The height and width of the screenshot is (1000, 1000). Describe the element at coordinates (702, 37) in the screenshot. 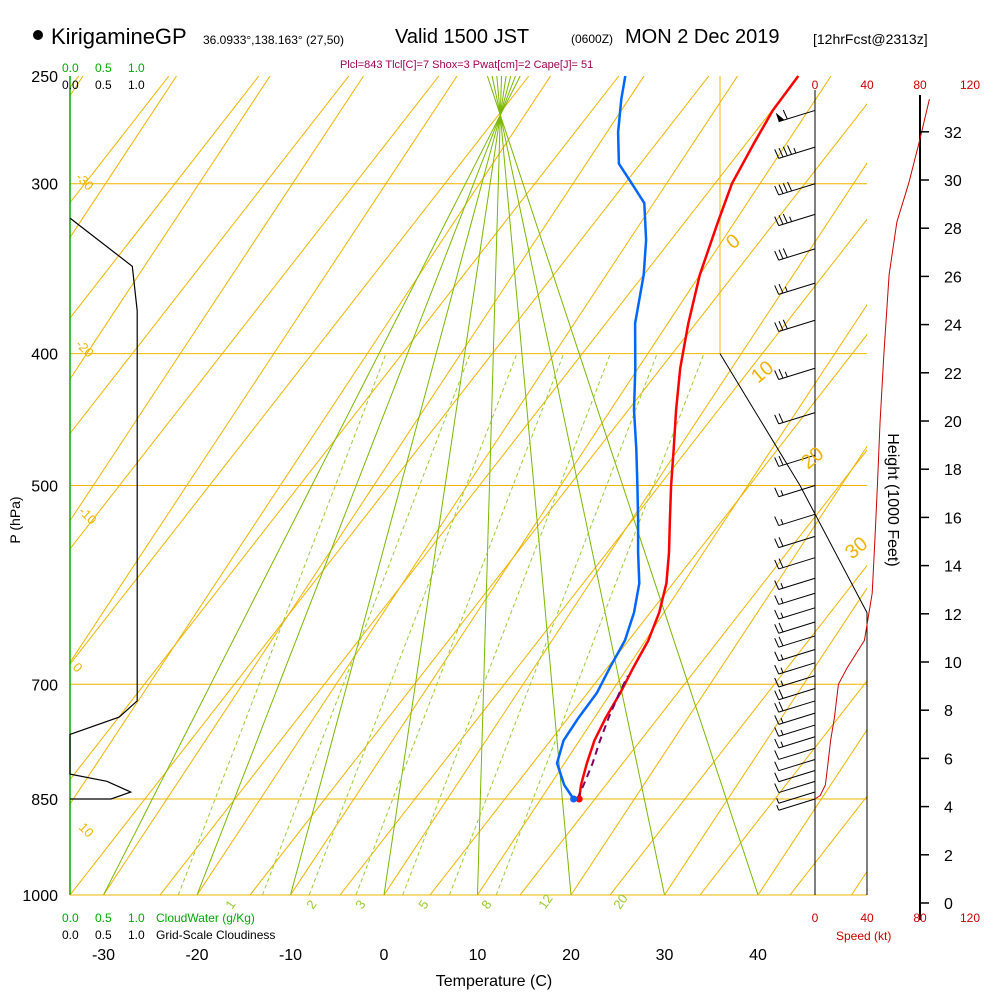

I see `valid-date: MON 2 Dec 2019` at that location.